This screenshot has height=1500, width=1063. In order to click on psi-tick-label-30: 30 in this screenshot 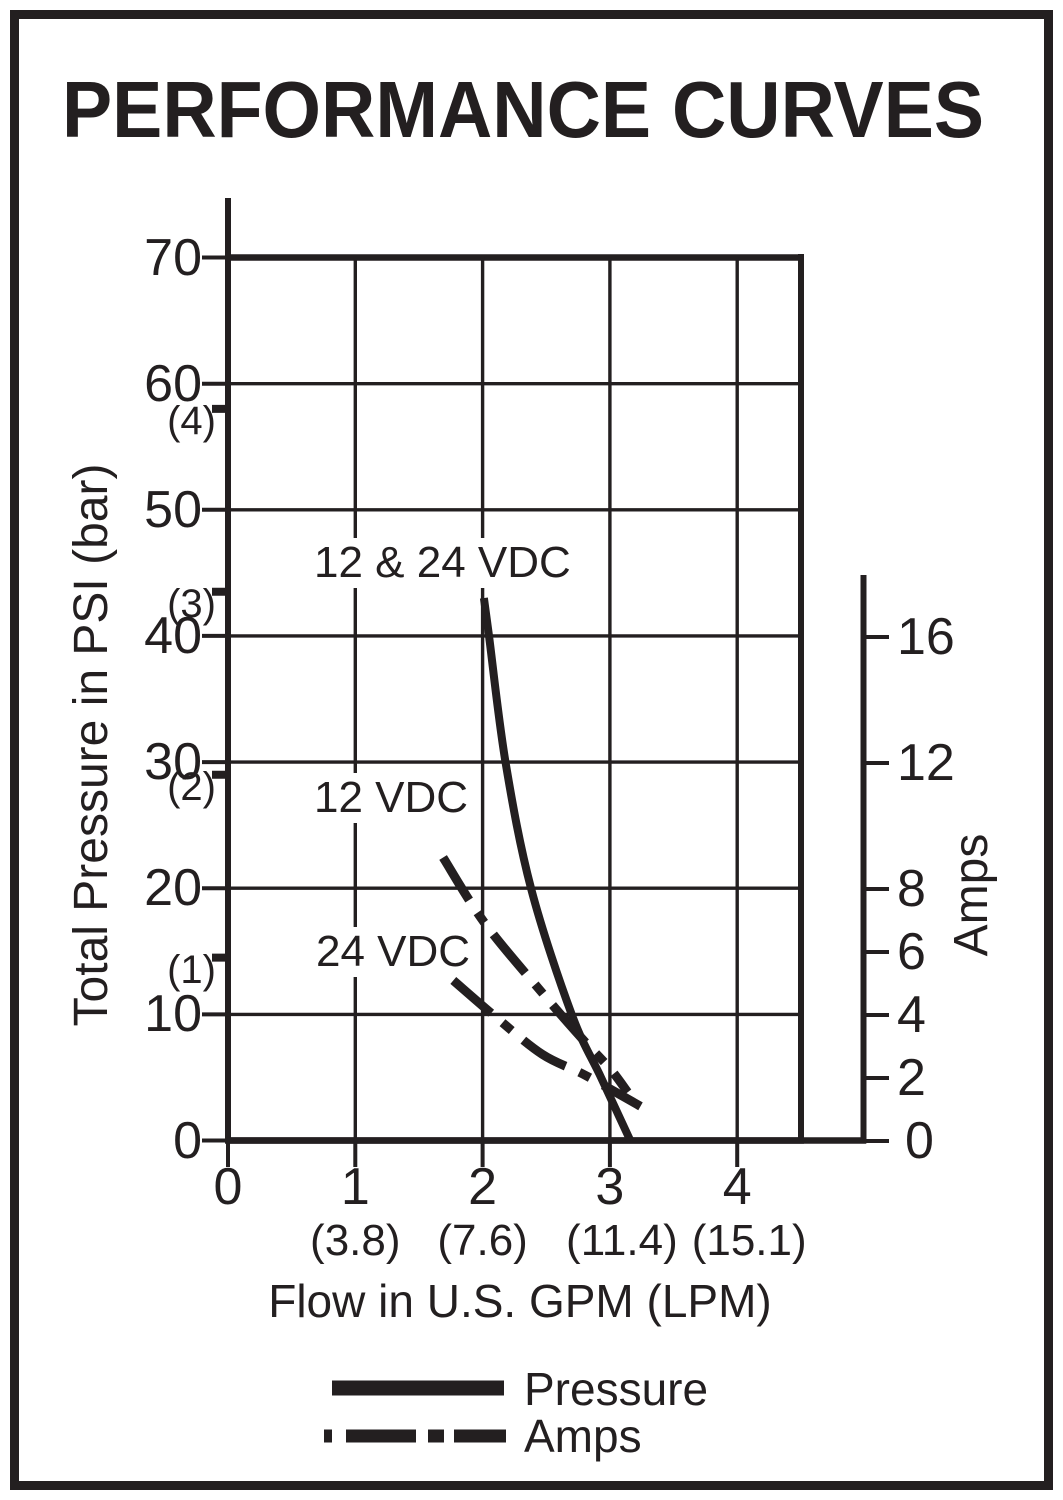, I will do `click(173, 762)`.